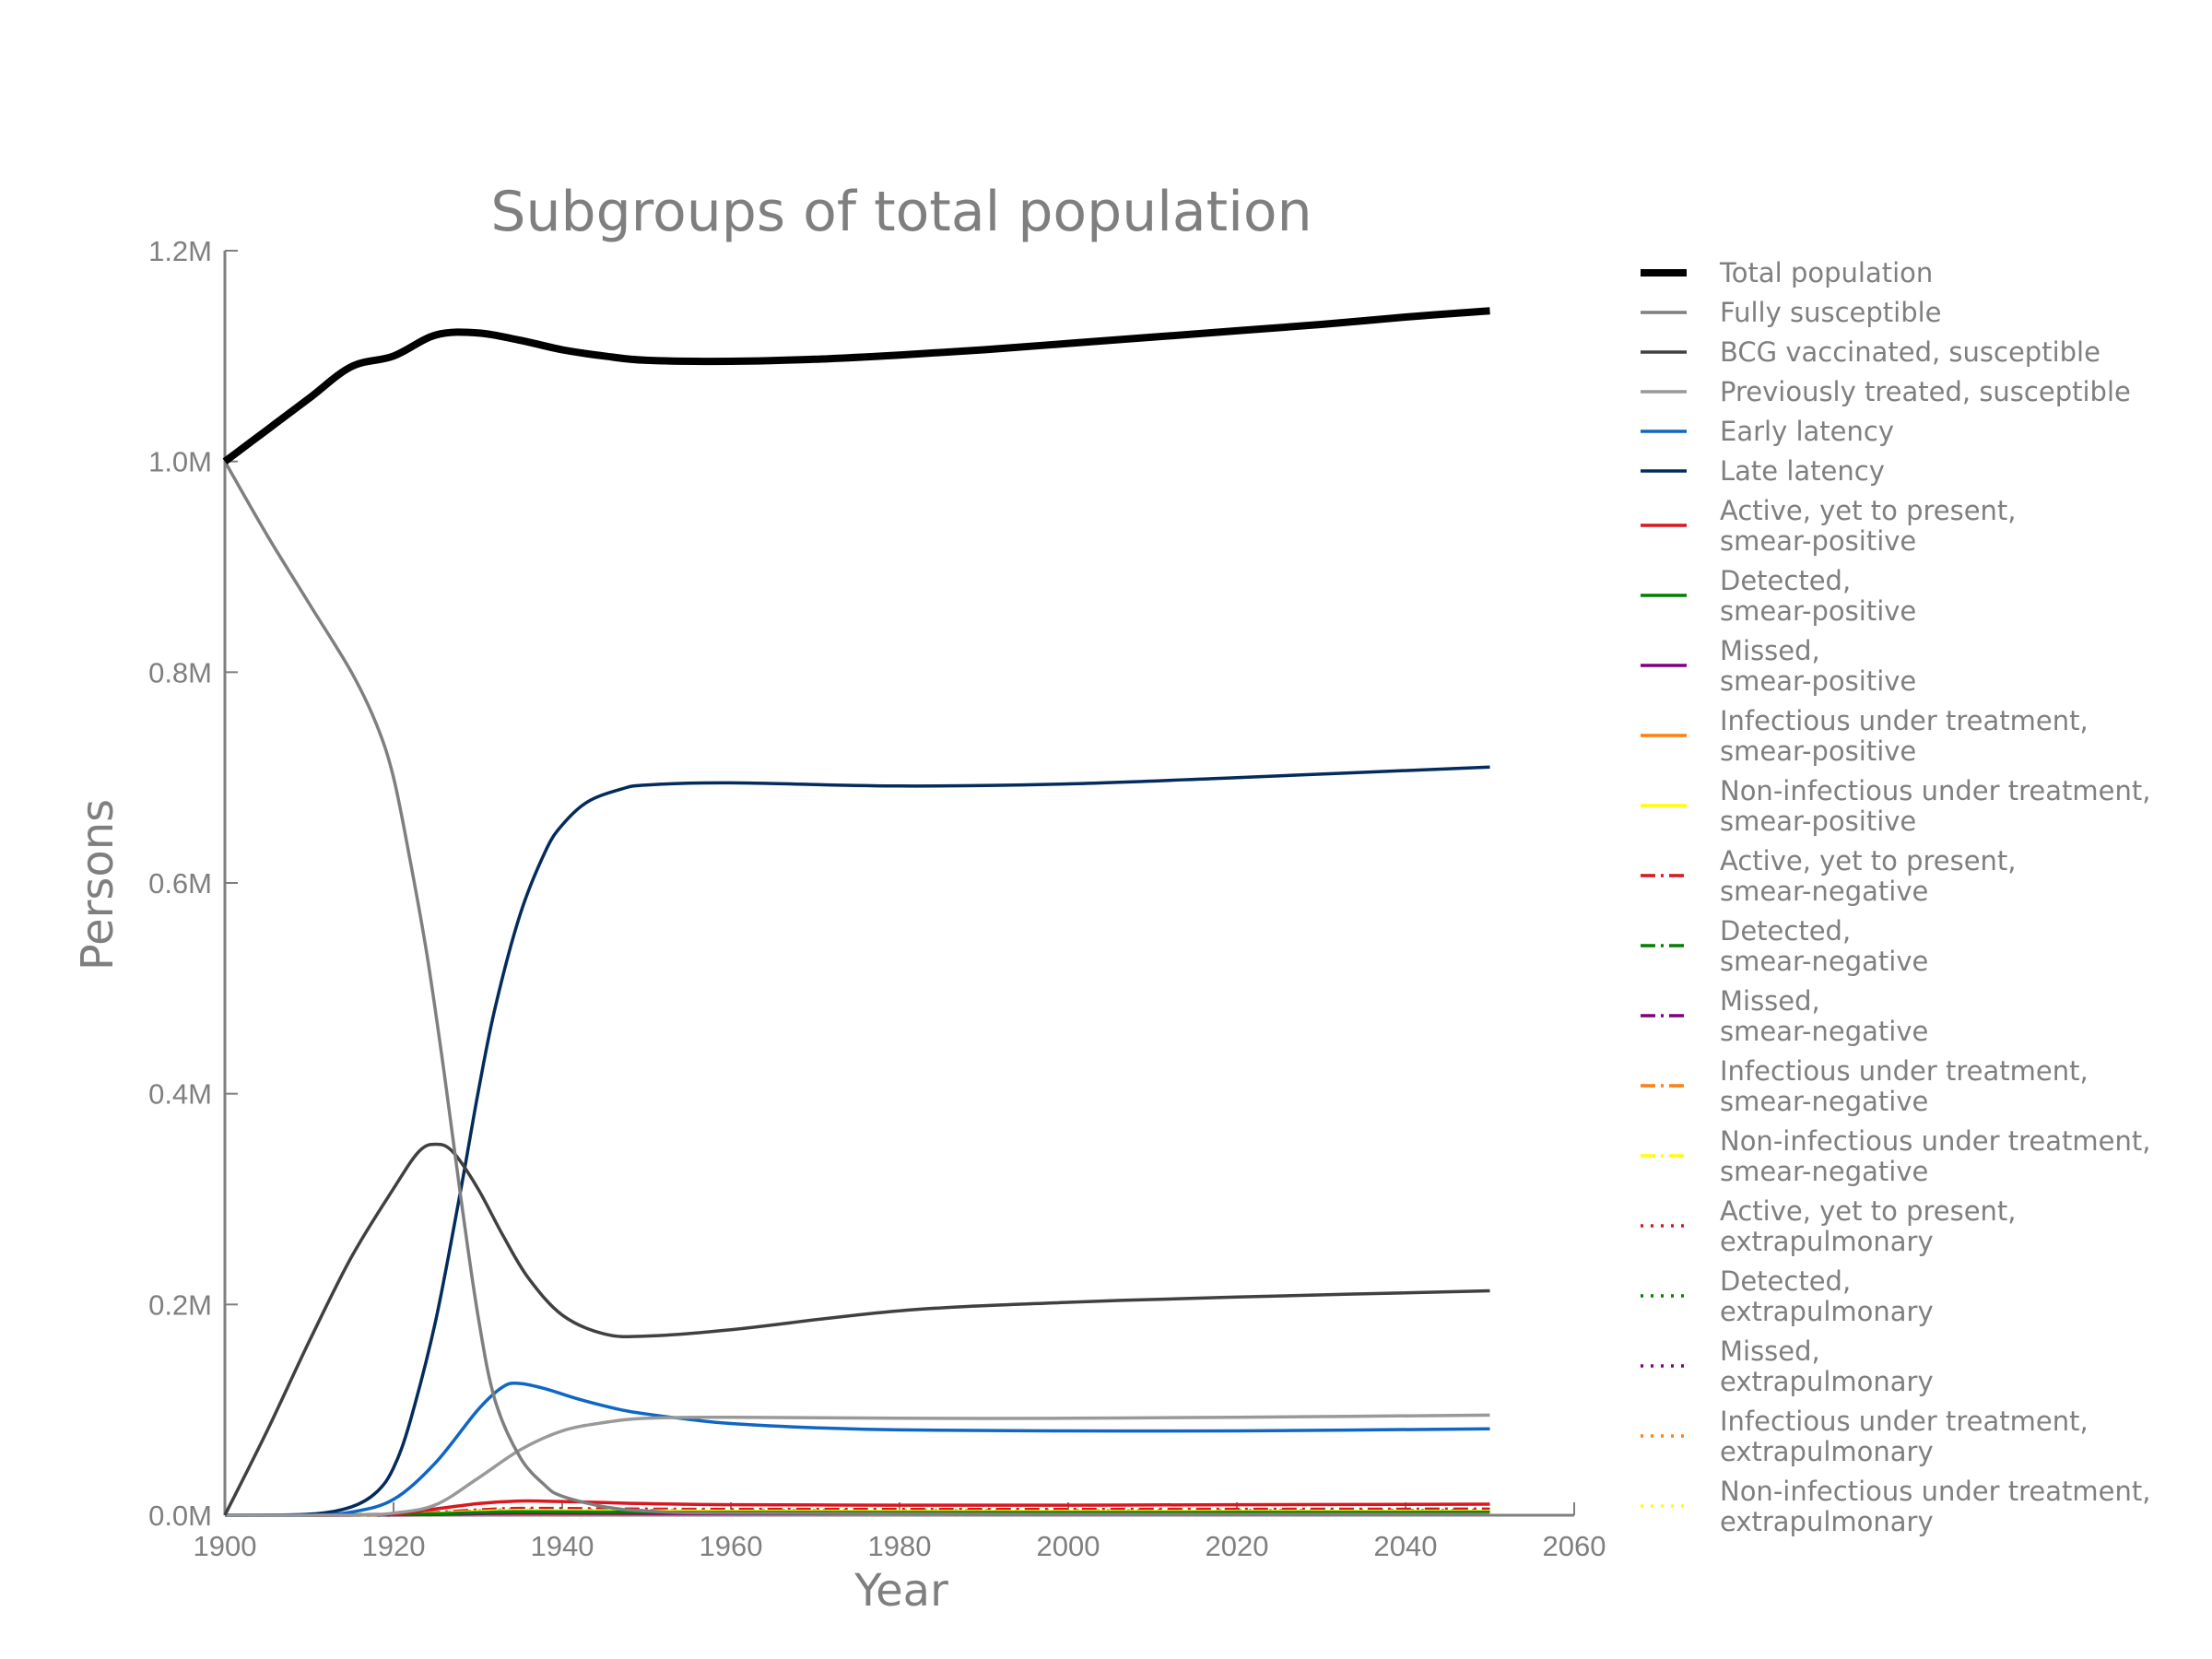 The width and height of the screenshot is (2212, 1659). I want to click on legend-label: Active, yet to present, extrapulmonary, so click(1868, 1226).